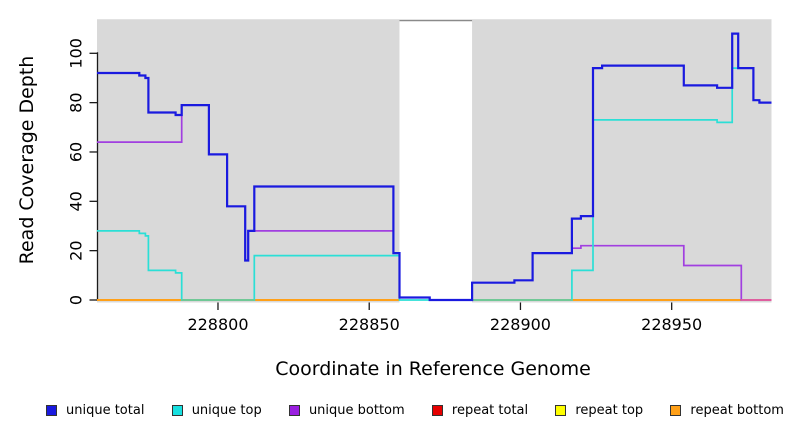  I want to click on legend-label-repeat-total: repeat total, so click(490, 410).